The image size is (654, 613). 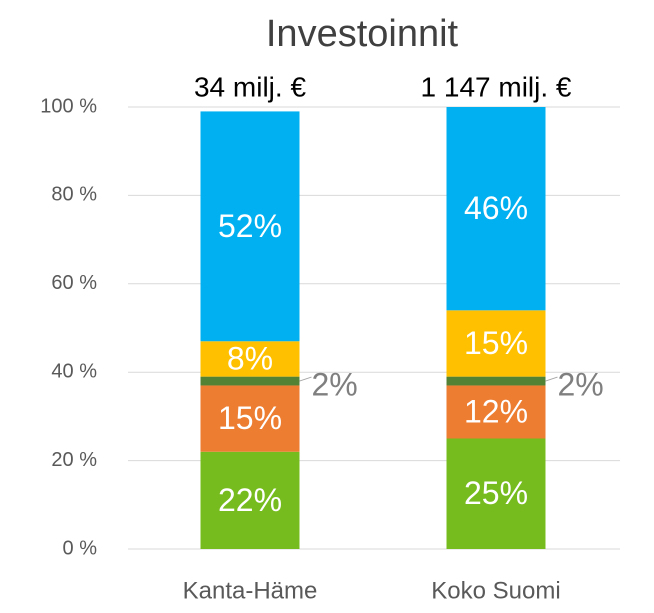 I want to click on value-label: 46%, so click(x=496, y=208).